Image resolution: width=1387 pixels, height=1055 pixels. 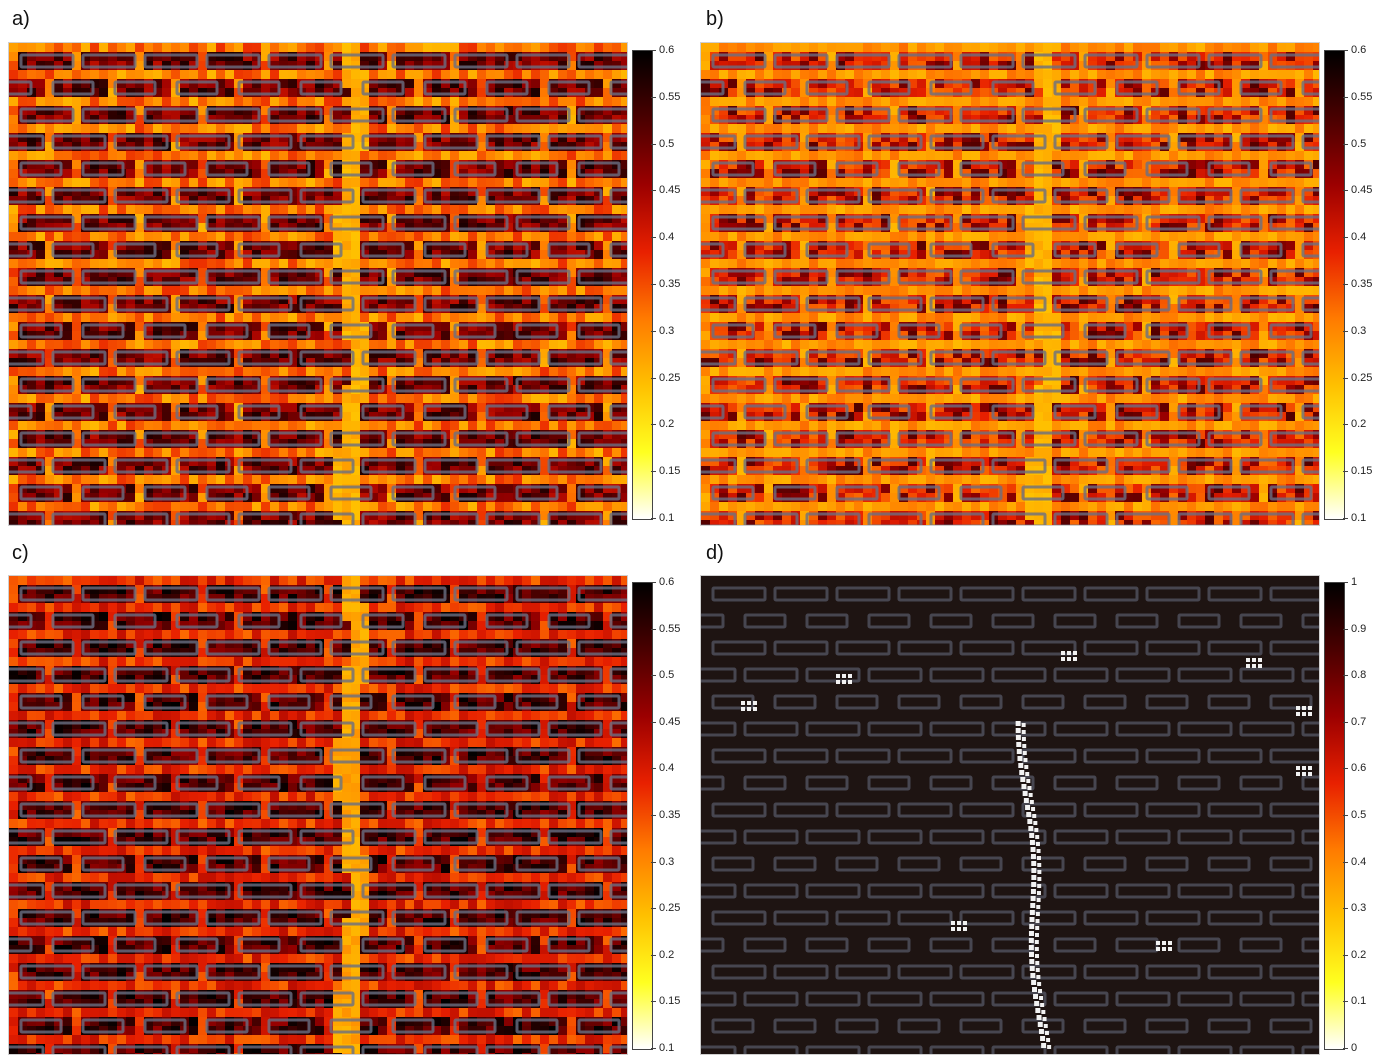 What do you see at coordinates (715, 19) in the screenshot?
I see `panel-b-label: b)` at bounding box center [715, 19].